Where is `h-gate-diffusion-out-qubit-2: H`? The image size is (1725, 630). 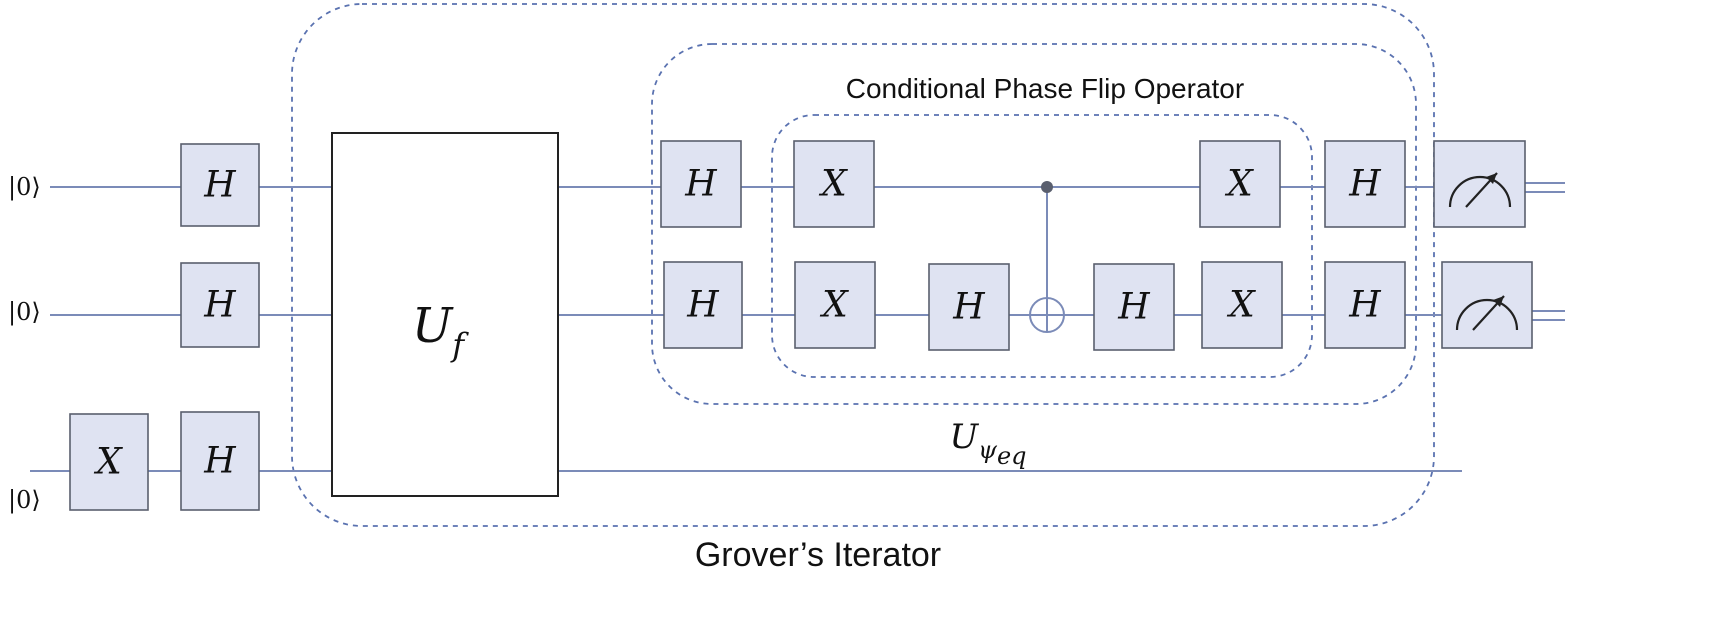
h-gate-diffusion-out-qubit-2: H is located at coordinates (1365, 305).